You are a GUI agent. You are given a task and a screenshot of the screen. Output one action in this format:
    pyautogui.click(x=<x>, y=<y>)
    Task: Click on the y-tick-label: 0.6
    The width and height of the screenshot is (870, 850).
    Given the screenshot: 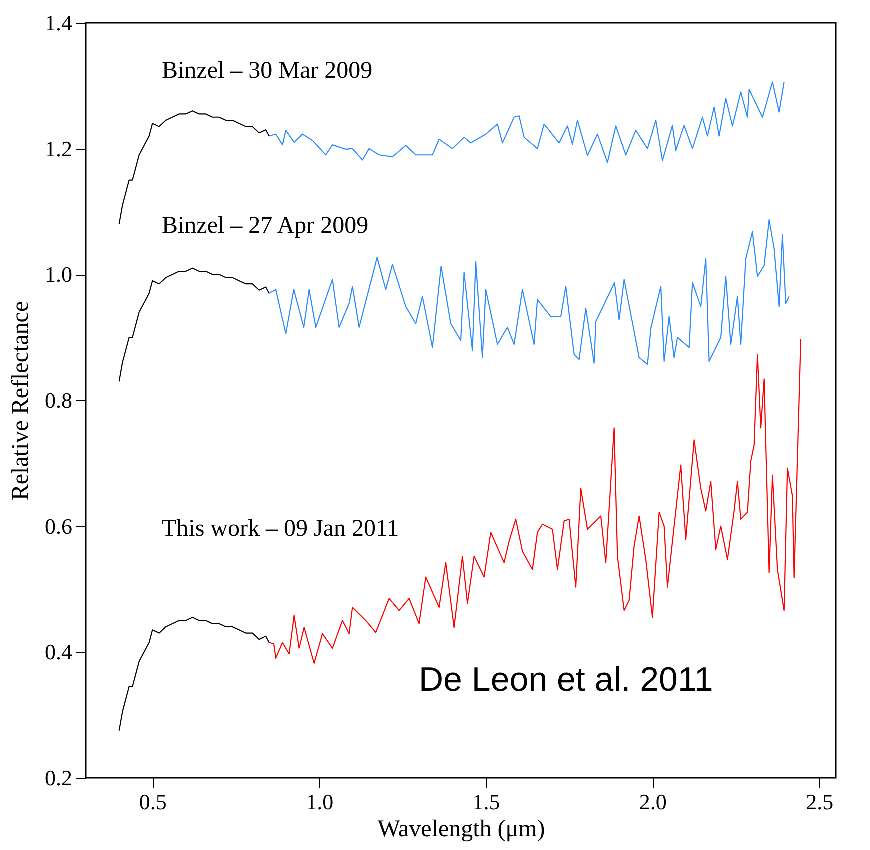 What is the action you would take?
    pyautogui.click(x=58, y=526)
    